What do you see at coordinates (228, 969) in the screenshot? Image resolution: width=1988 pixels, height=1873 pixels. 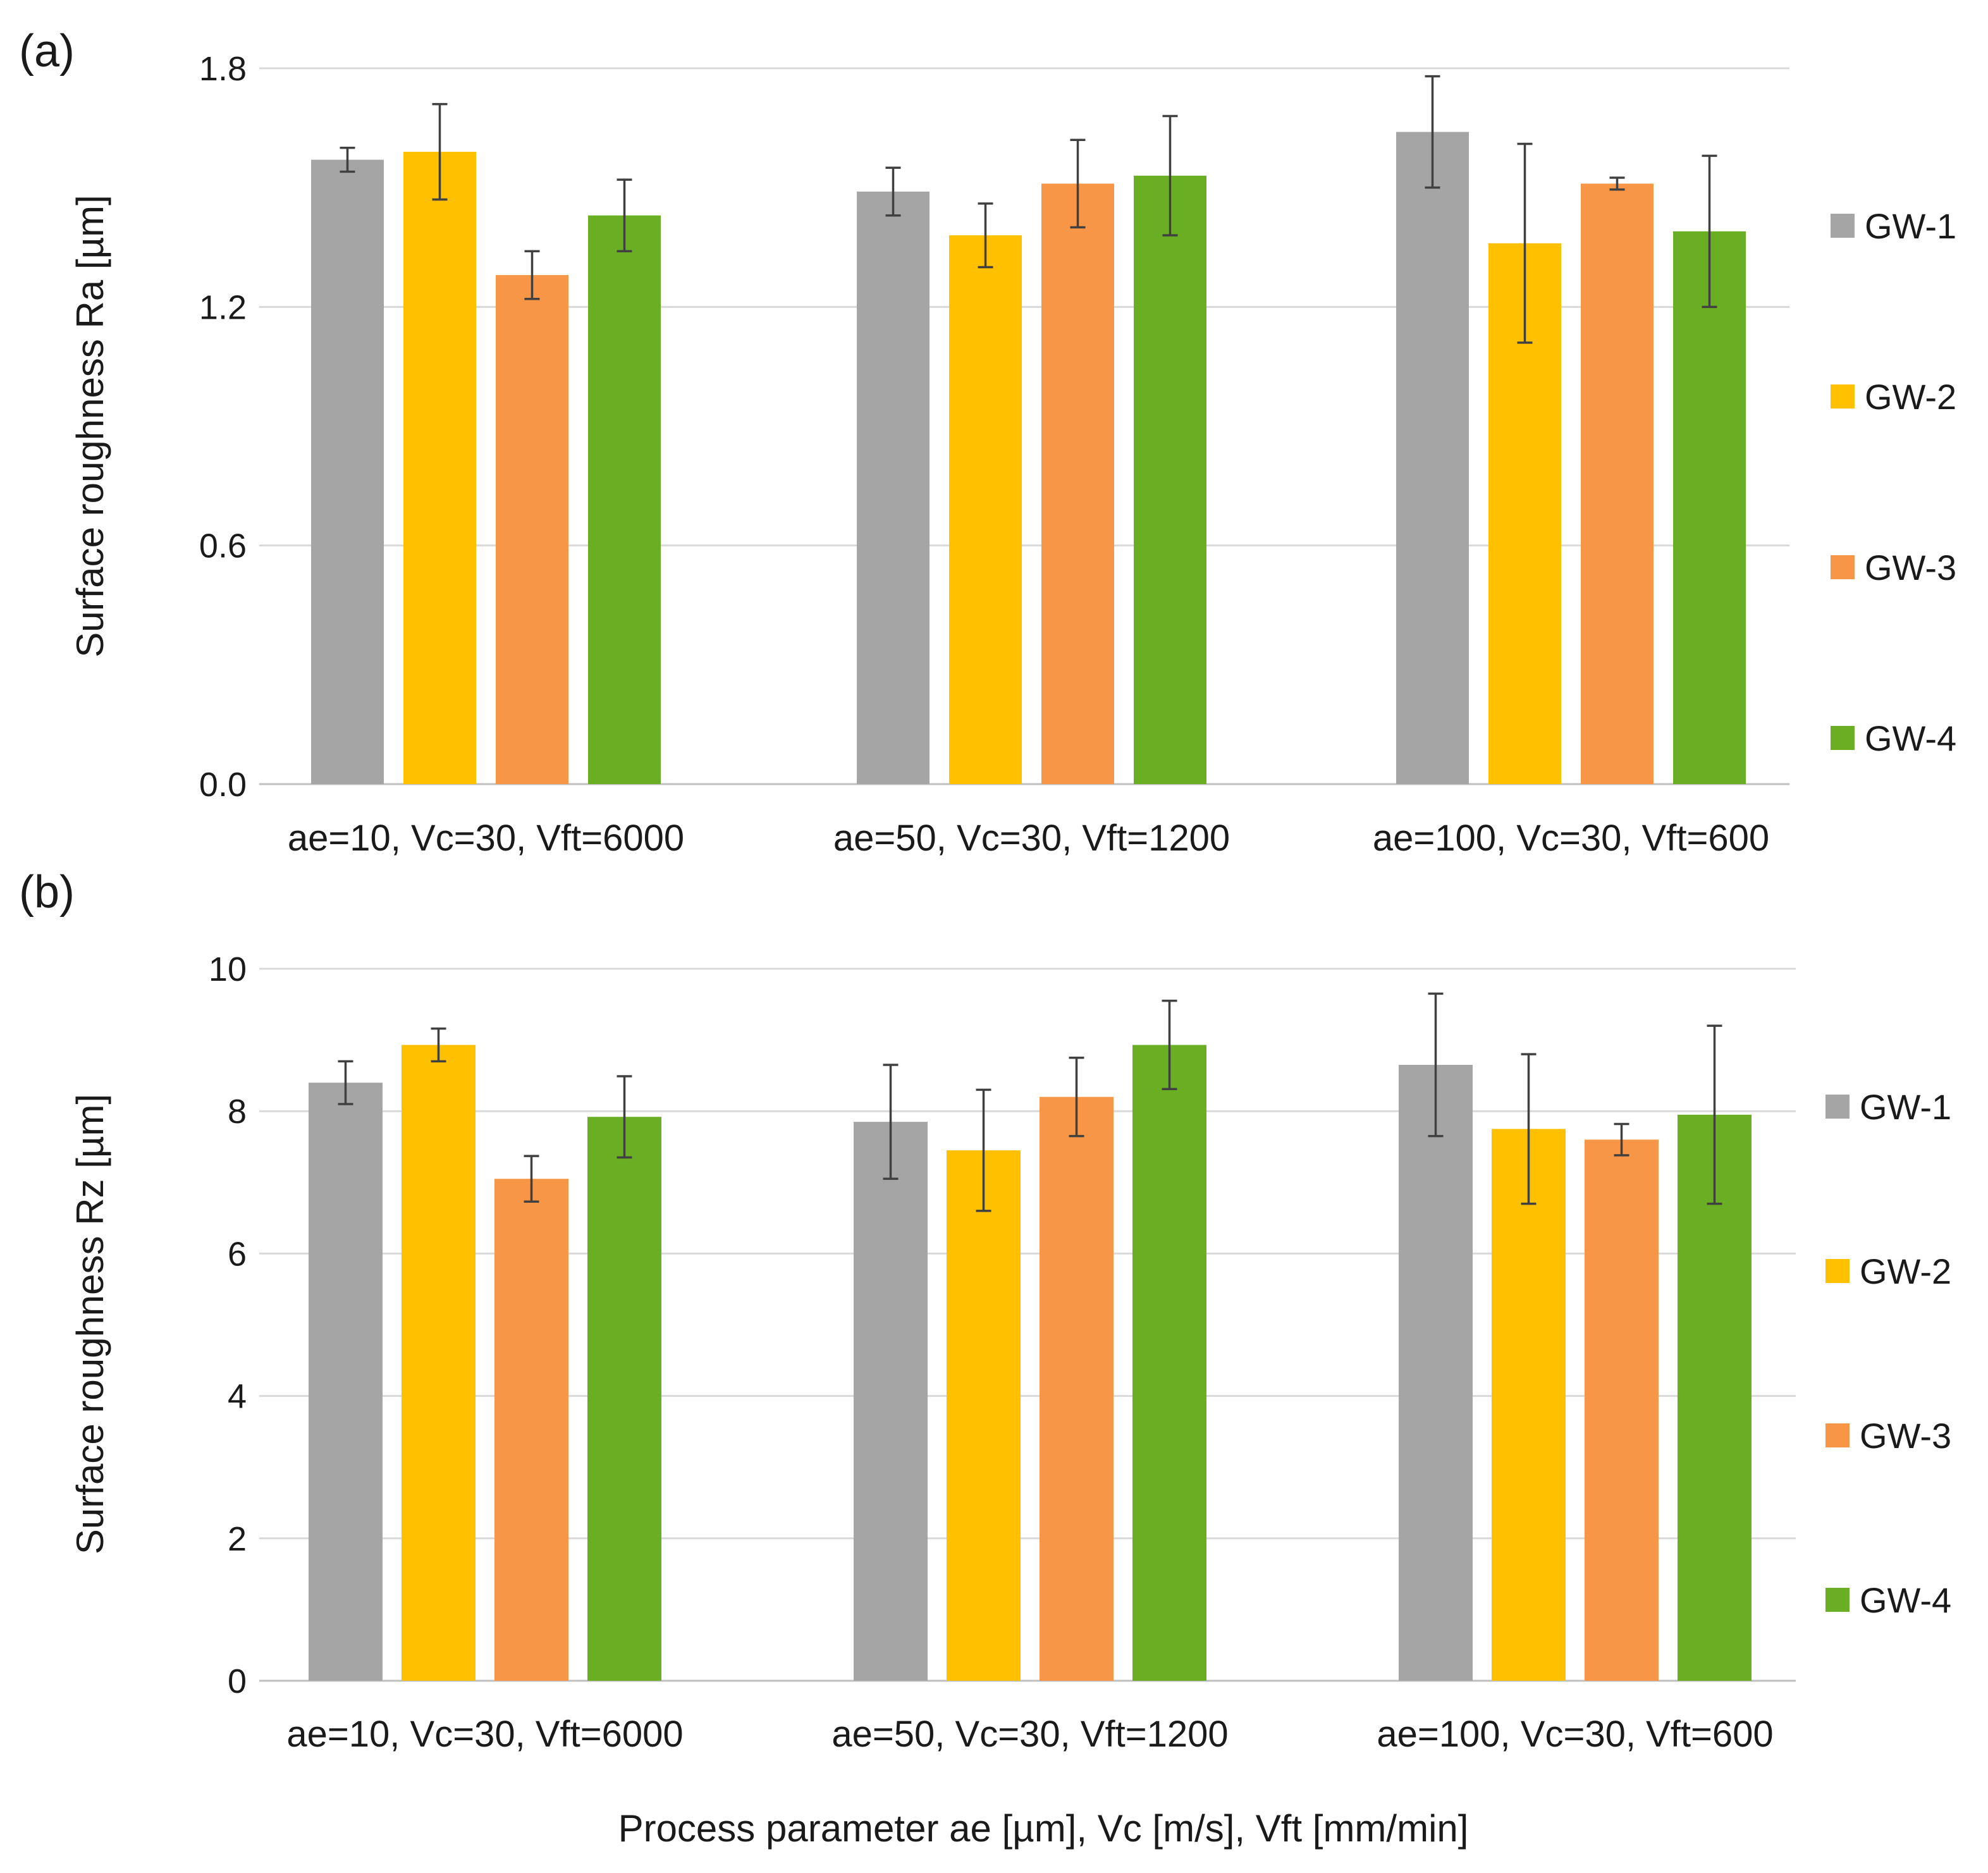 I see `panel-b-y-tick-label: 10` at bounding box center [228, 969].